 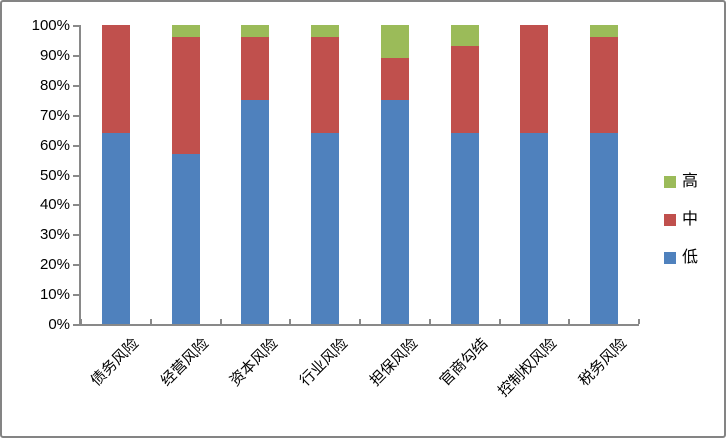 I want to click on bar-经营风险, so click(x=185, y=174).